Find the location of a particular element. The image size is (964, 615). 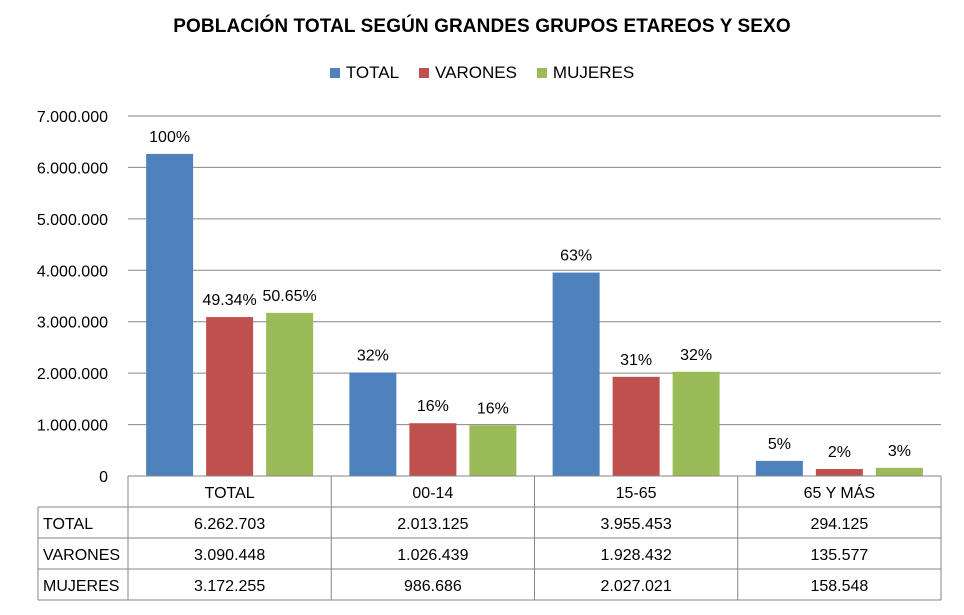

legend: TOTAL VARONES MUJERES is located at coordinates (482, 73).